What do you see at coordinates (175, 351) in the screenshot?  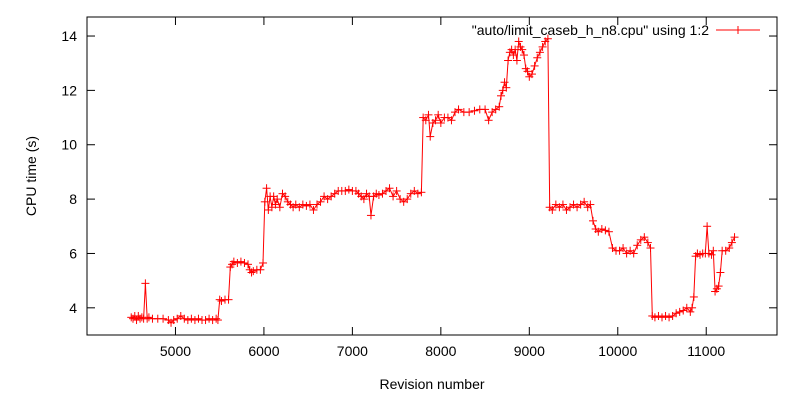 I see `x-tick-label: 5000` at bounding box center [175, 351].